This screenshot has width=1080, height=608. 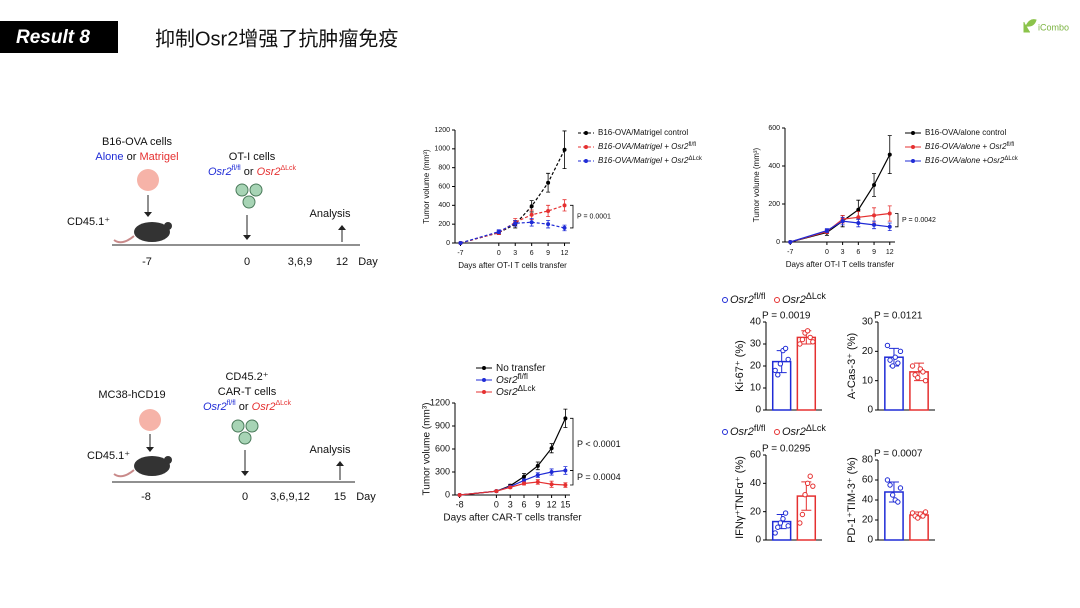 What do you see at coordinates (965, 160) in the screenshot?
I see `legend-name: B16-OVA/alone +Osr2` at bounding box center [965, 160].